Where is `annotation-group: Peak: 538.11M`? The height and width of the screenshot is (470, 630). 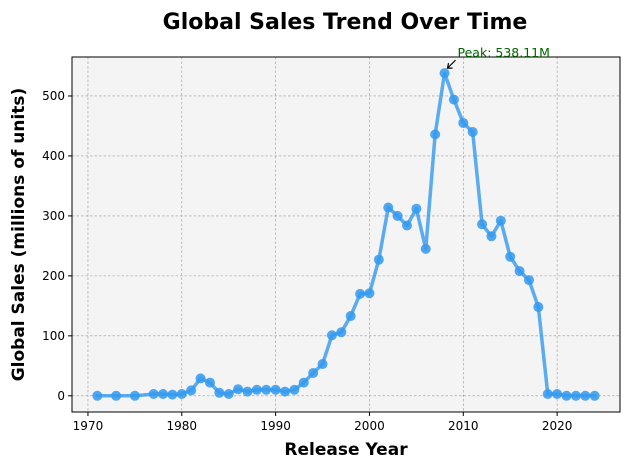
annotation-group: Peak: 538.11M is located at coordinates (498, 57).